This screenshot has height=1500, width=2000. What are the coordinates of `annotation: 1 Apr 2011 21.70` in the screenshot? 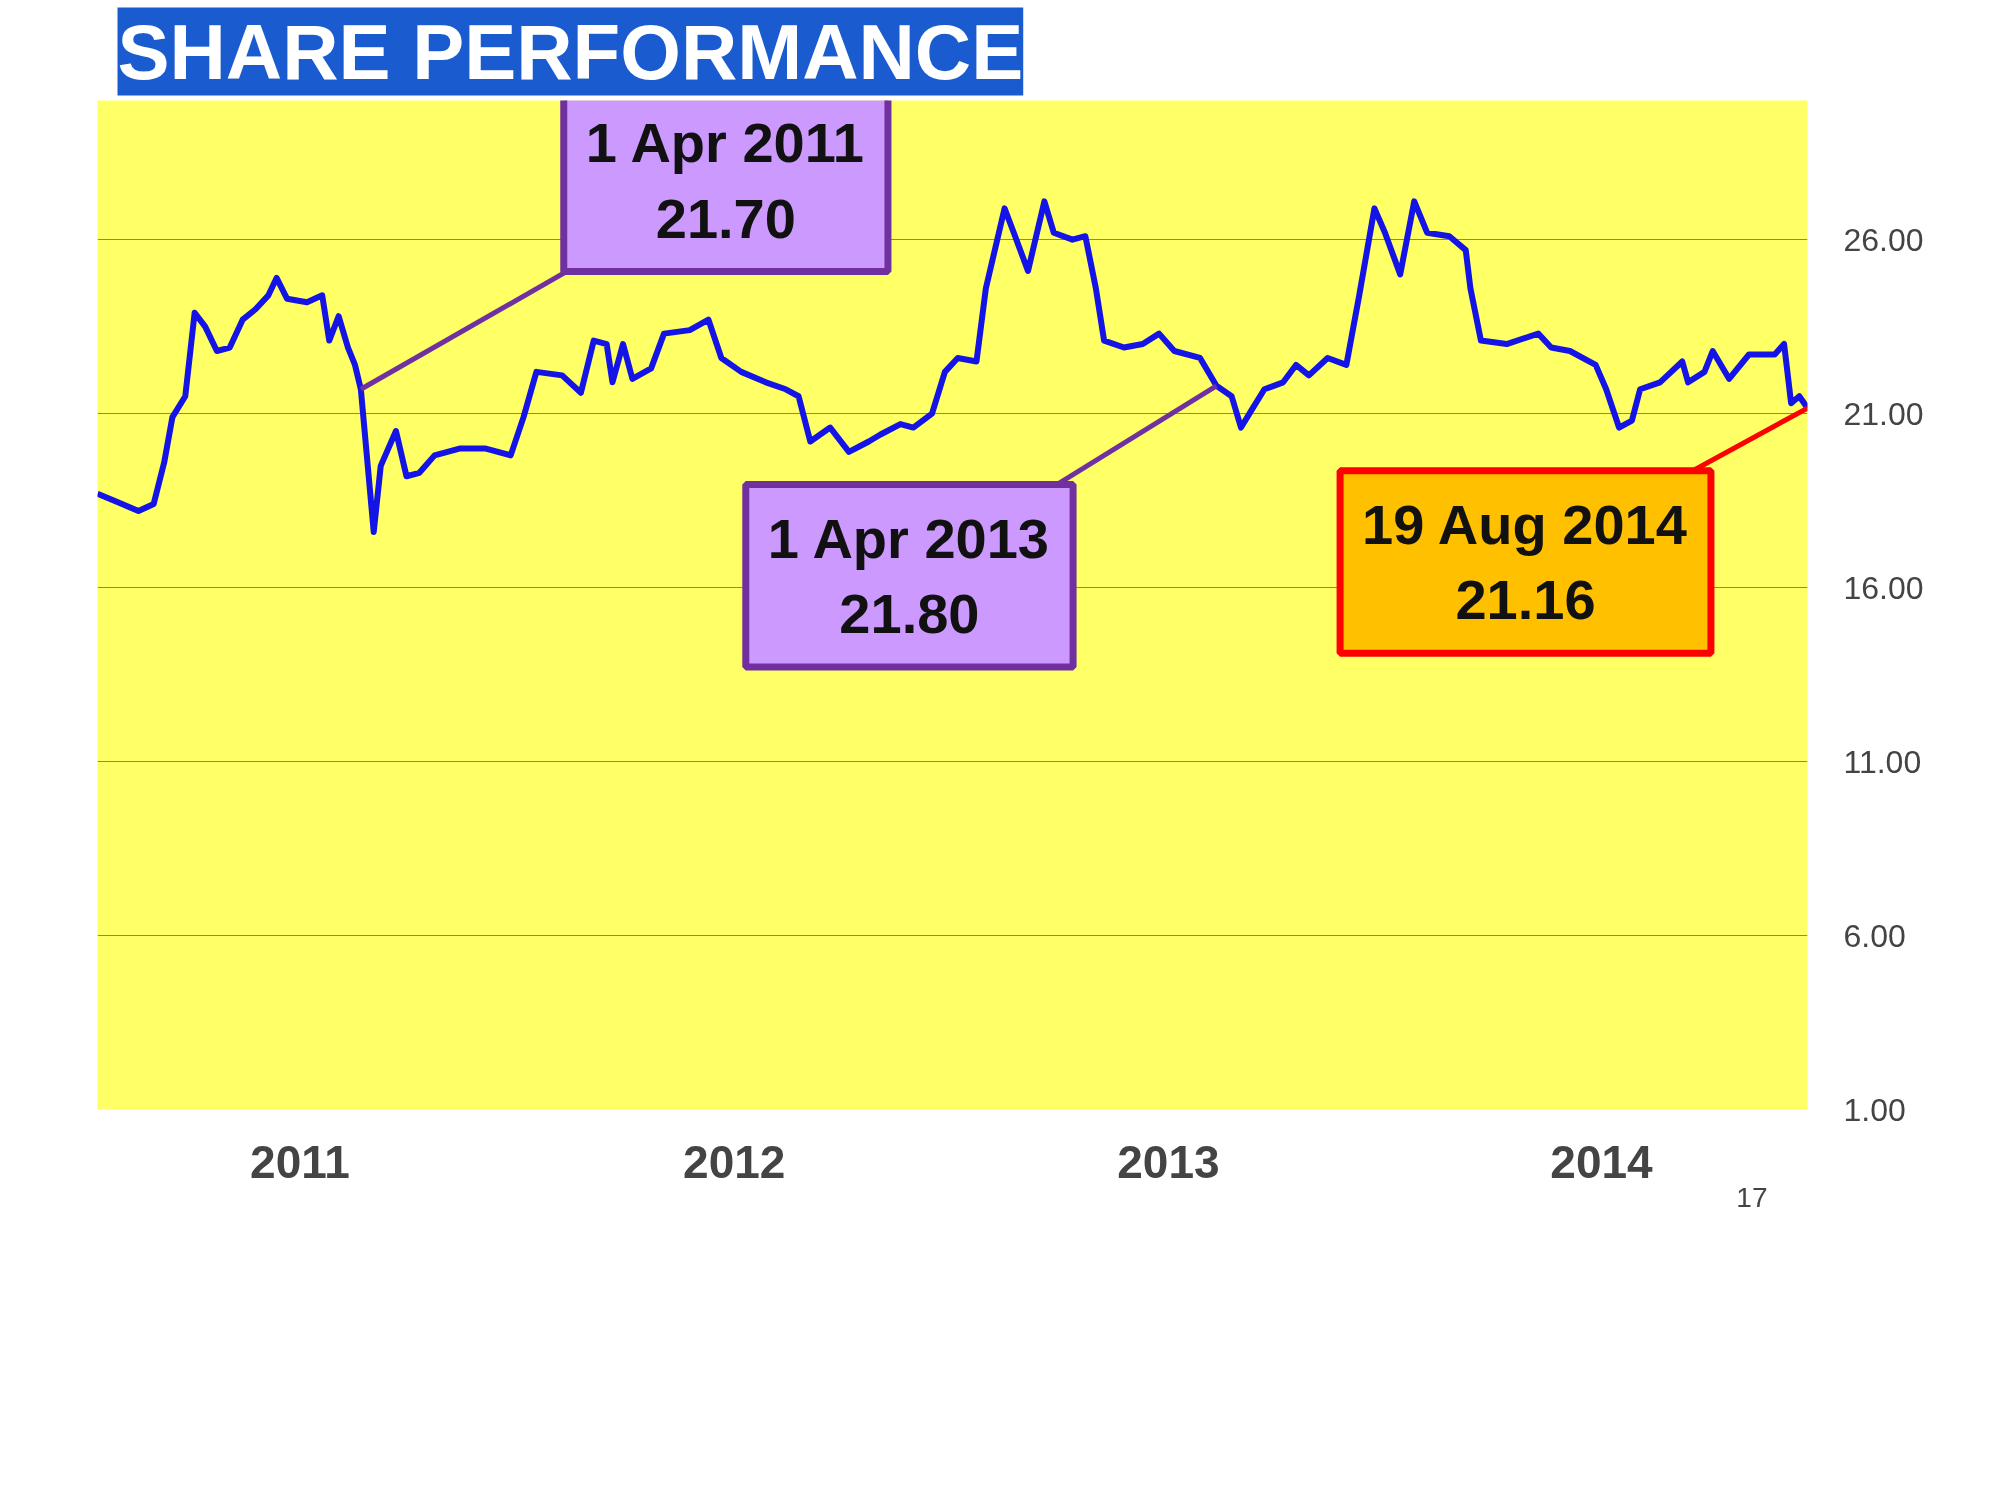 It's located at (724, 180).